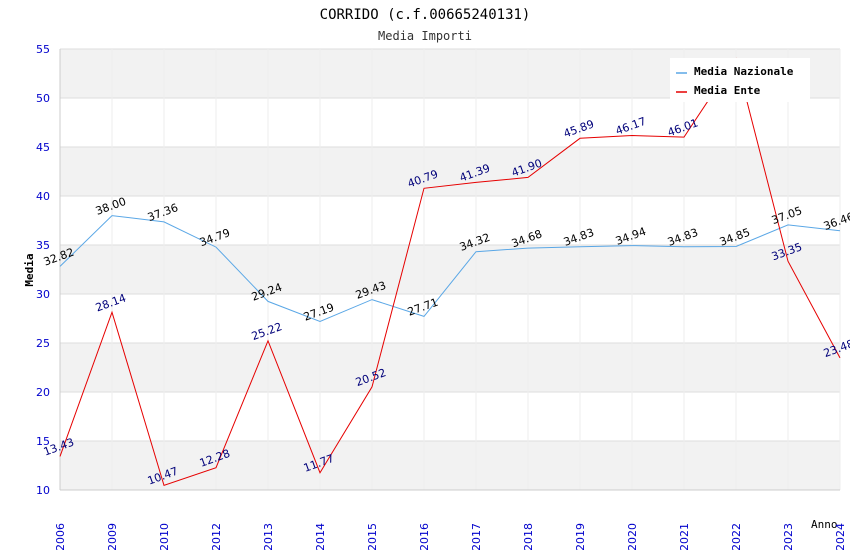 This screenshot has height=550, width=850. I want to click on y-tick-label: 10, so click(43, 490).